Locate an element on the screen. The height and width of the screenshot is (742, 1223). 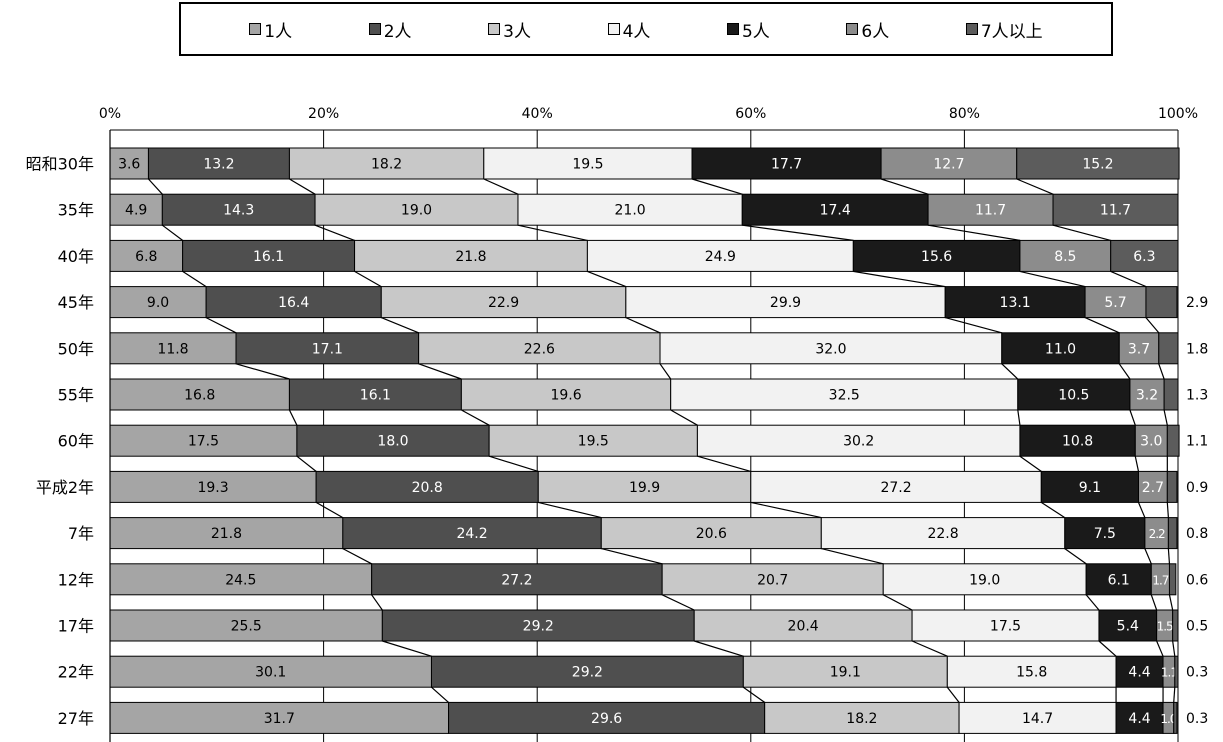
data-label: 3.6 is located at coordinates (129, 165).